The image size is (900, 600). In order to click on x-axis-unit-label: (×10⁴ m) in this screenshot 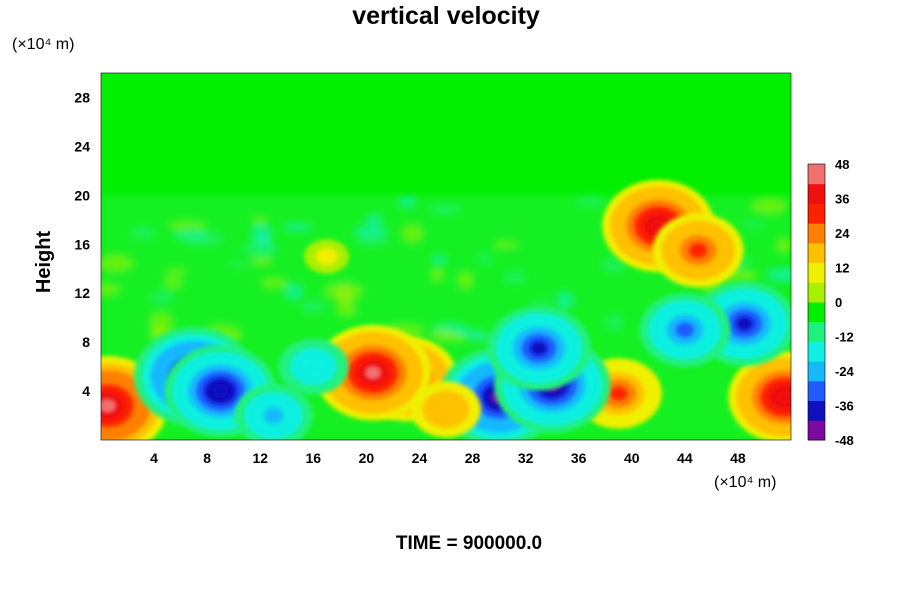, I will do `click(745, 482)`.